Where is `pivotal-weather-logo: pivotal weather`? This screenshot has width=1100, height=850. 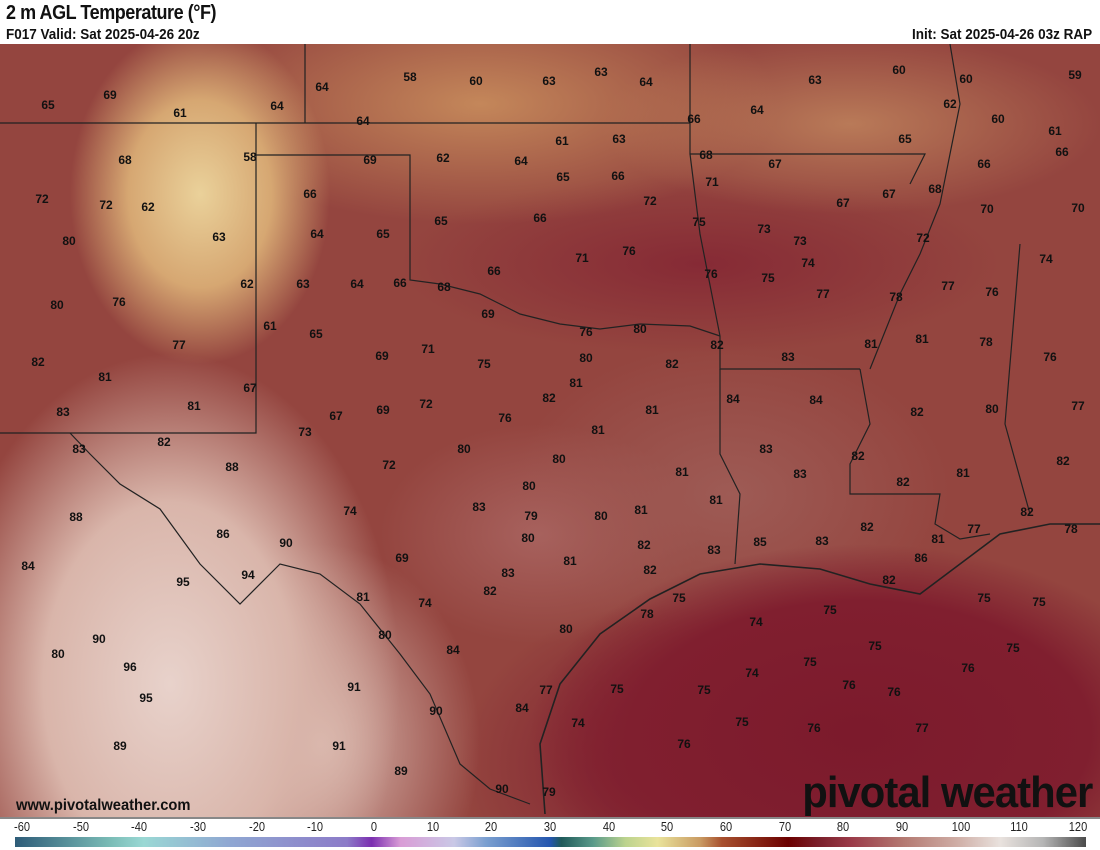 pivotal-weather-logo: pivotal weather is located at coordinates (947, 792).